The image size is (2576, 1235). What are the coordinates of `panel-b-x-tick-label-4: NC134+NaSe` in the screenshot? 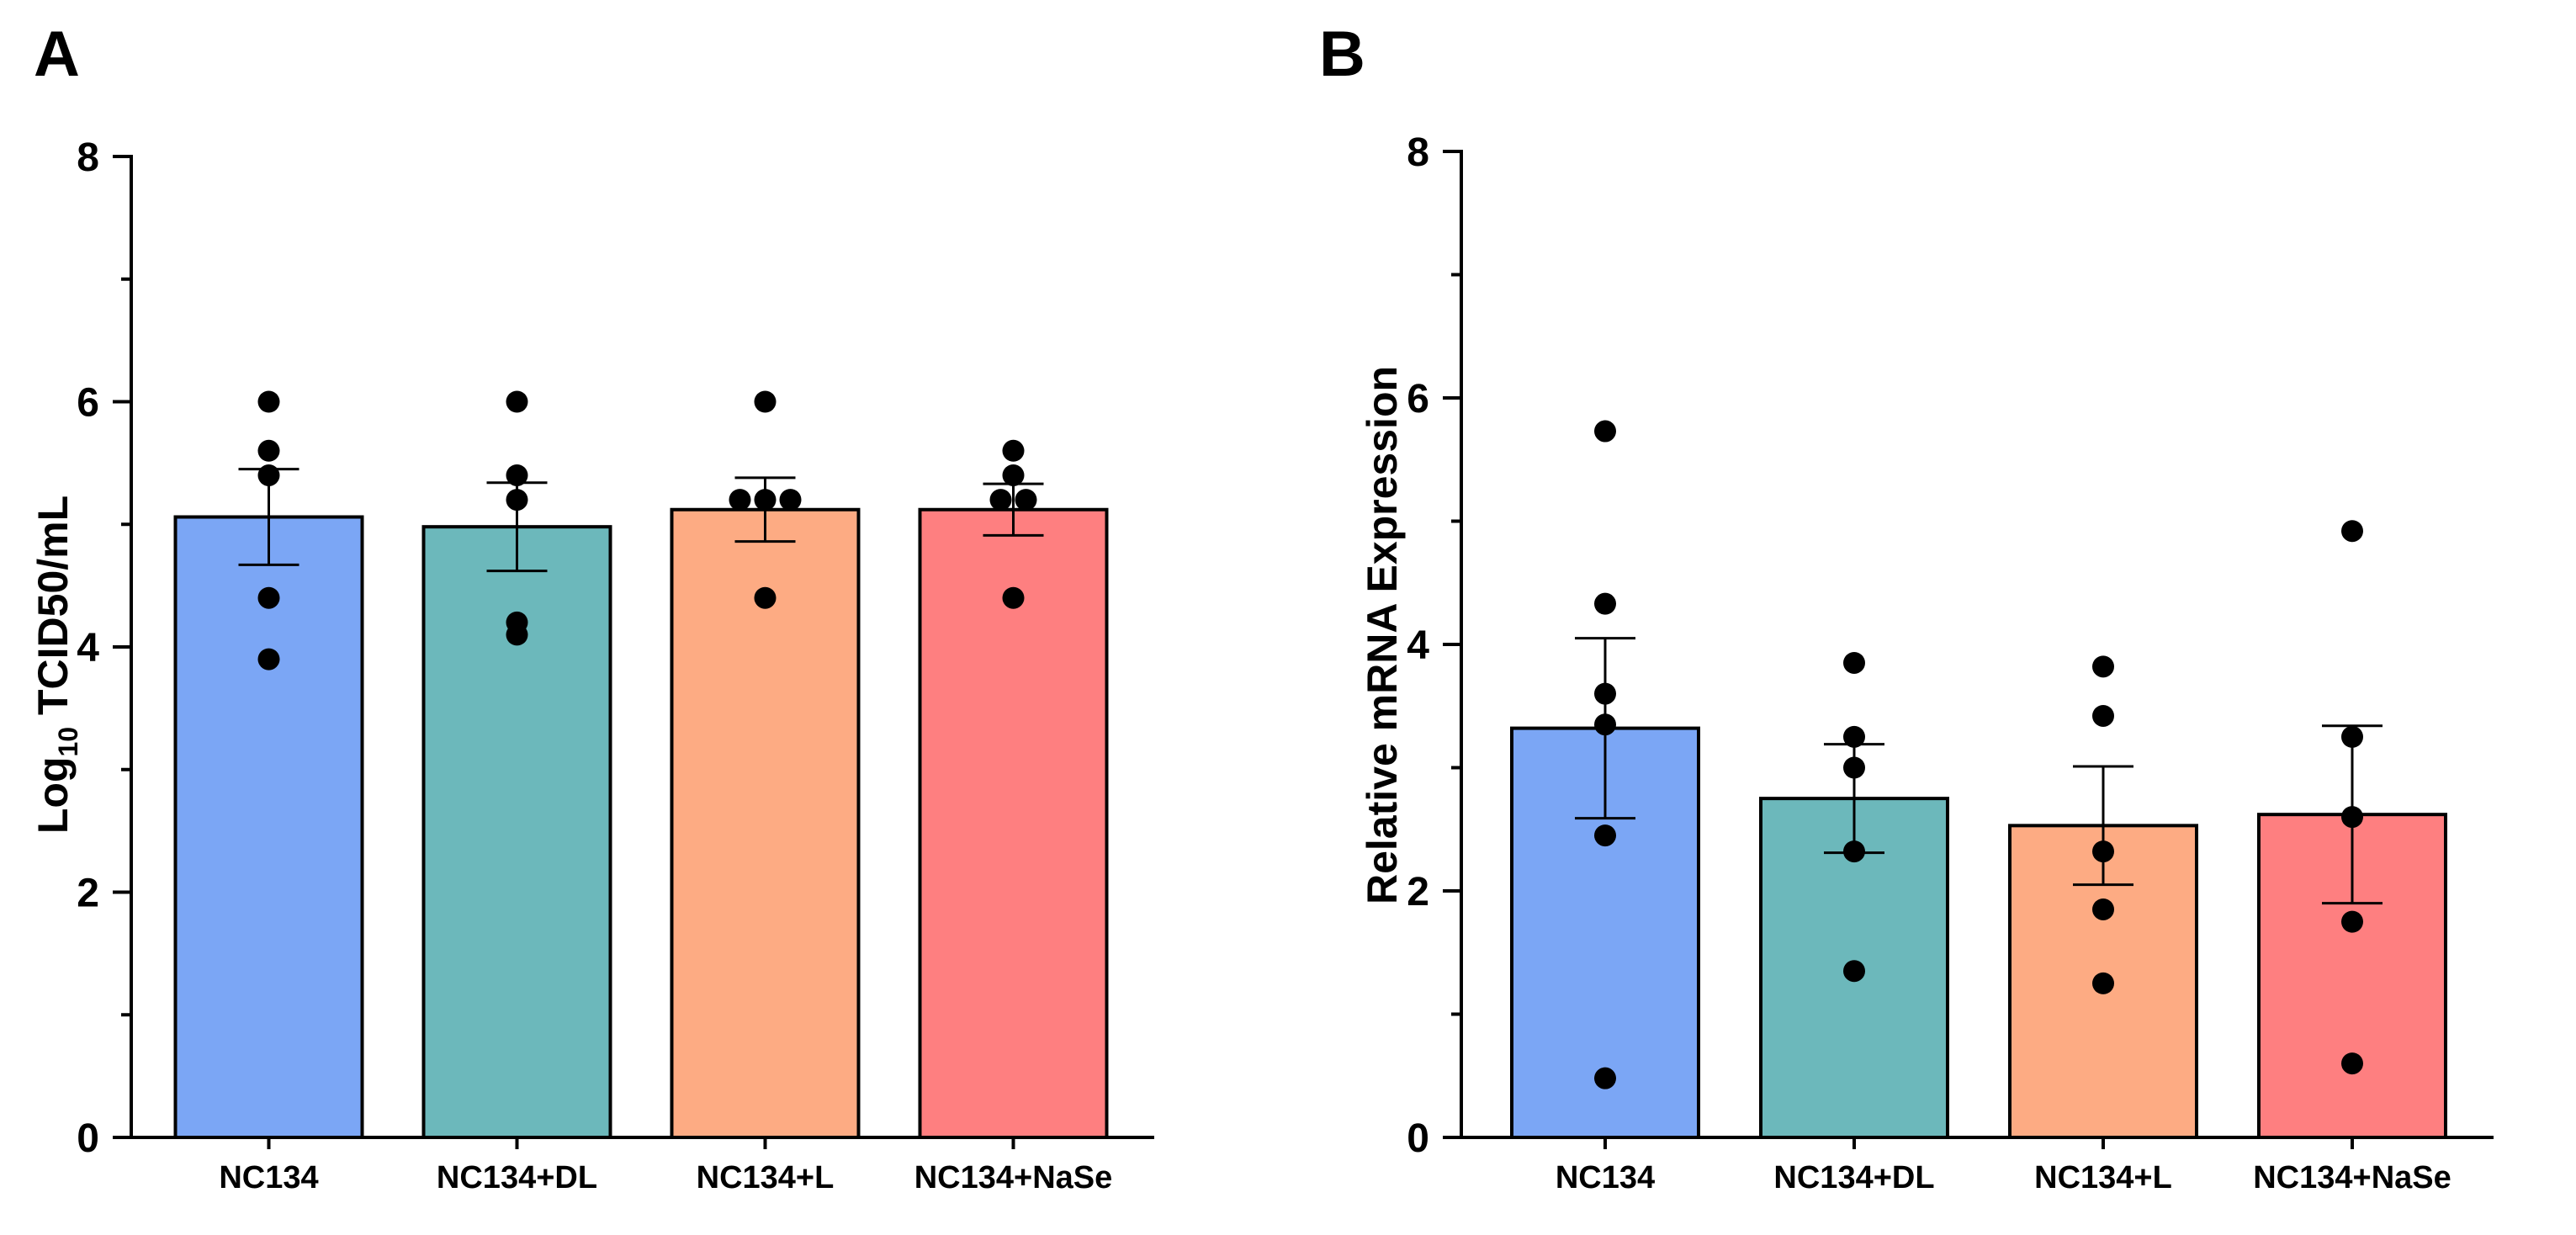 It's located at (2352, 1177).